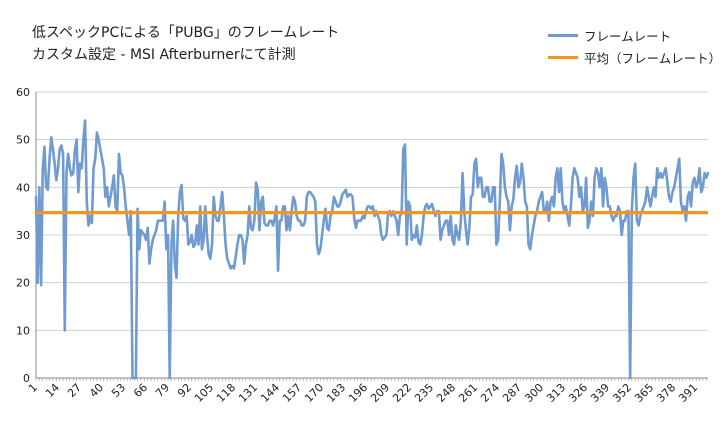 The image size is (723, 424). Describe the element at coordinates (424, 393) in the screenshot. I see `x-tick-label: 235` at that location.